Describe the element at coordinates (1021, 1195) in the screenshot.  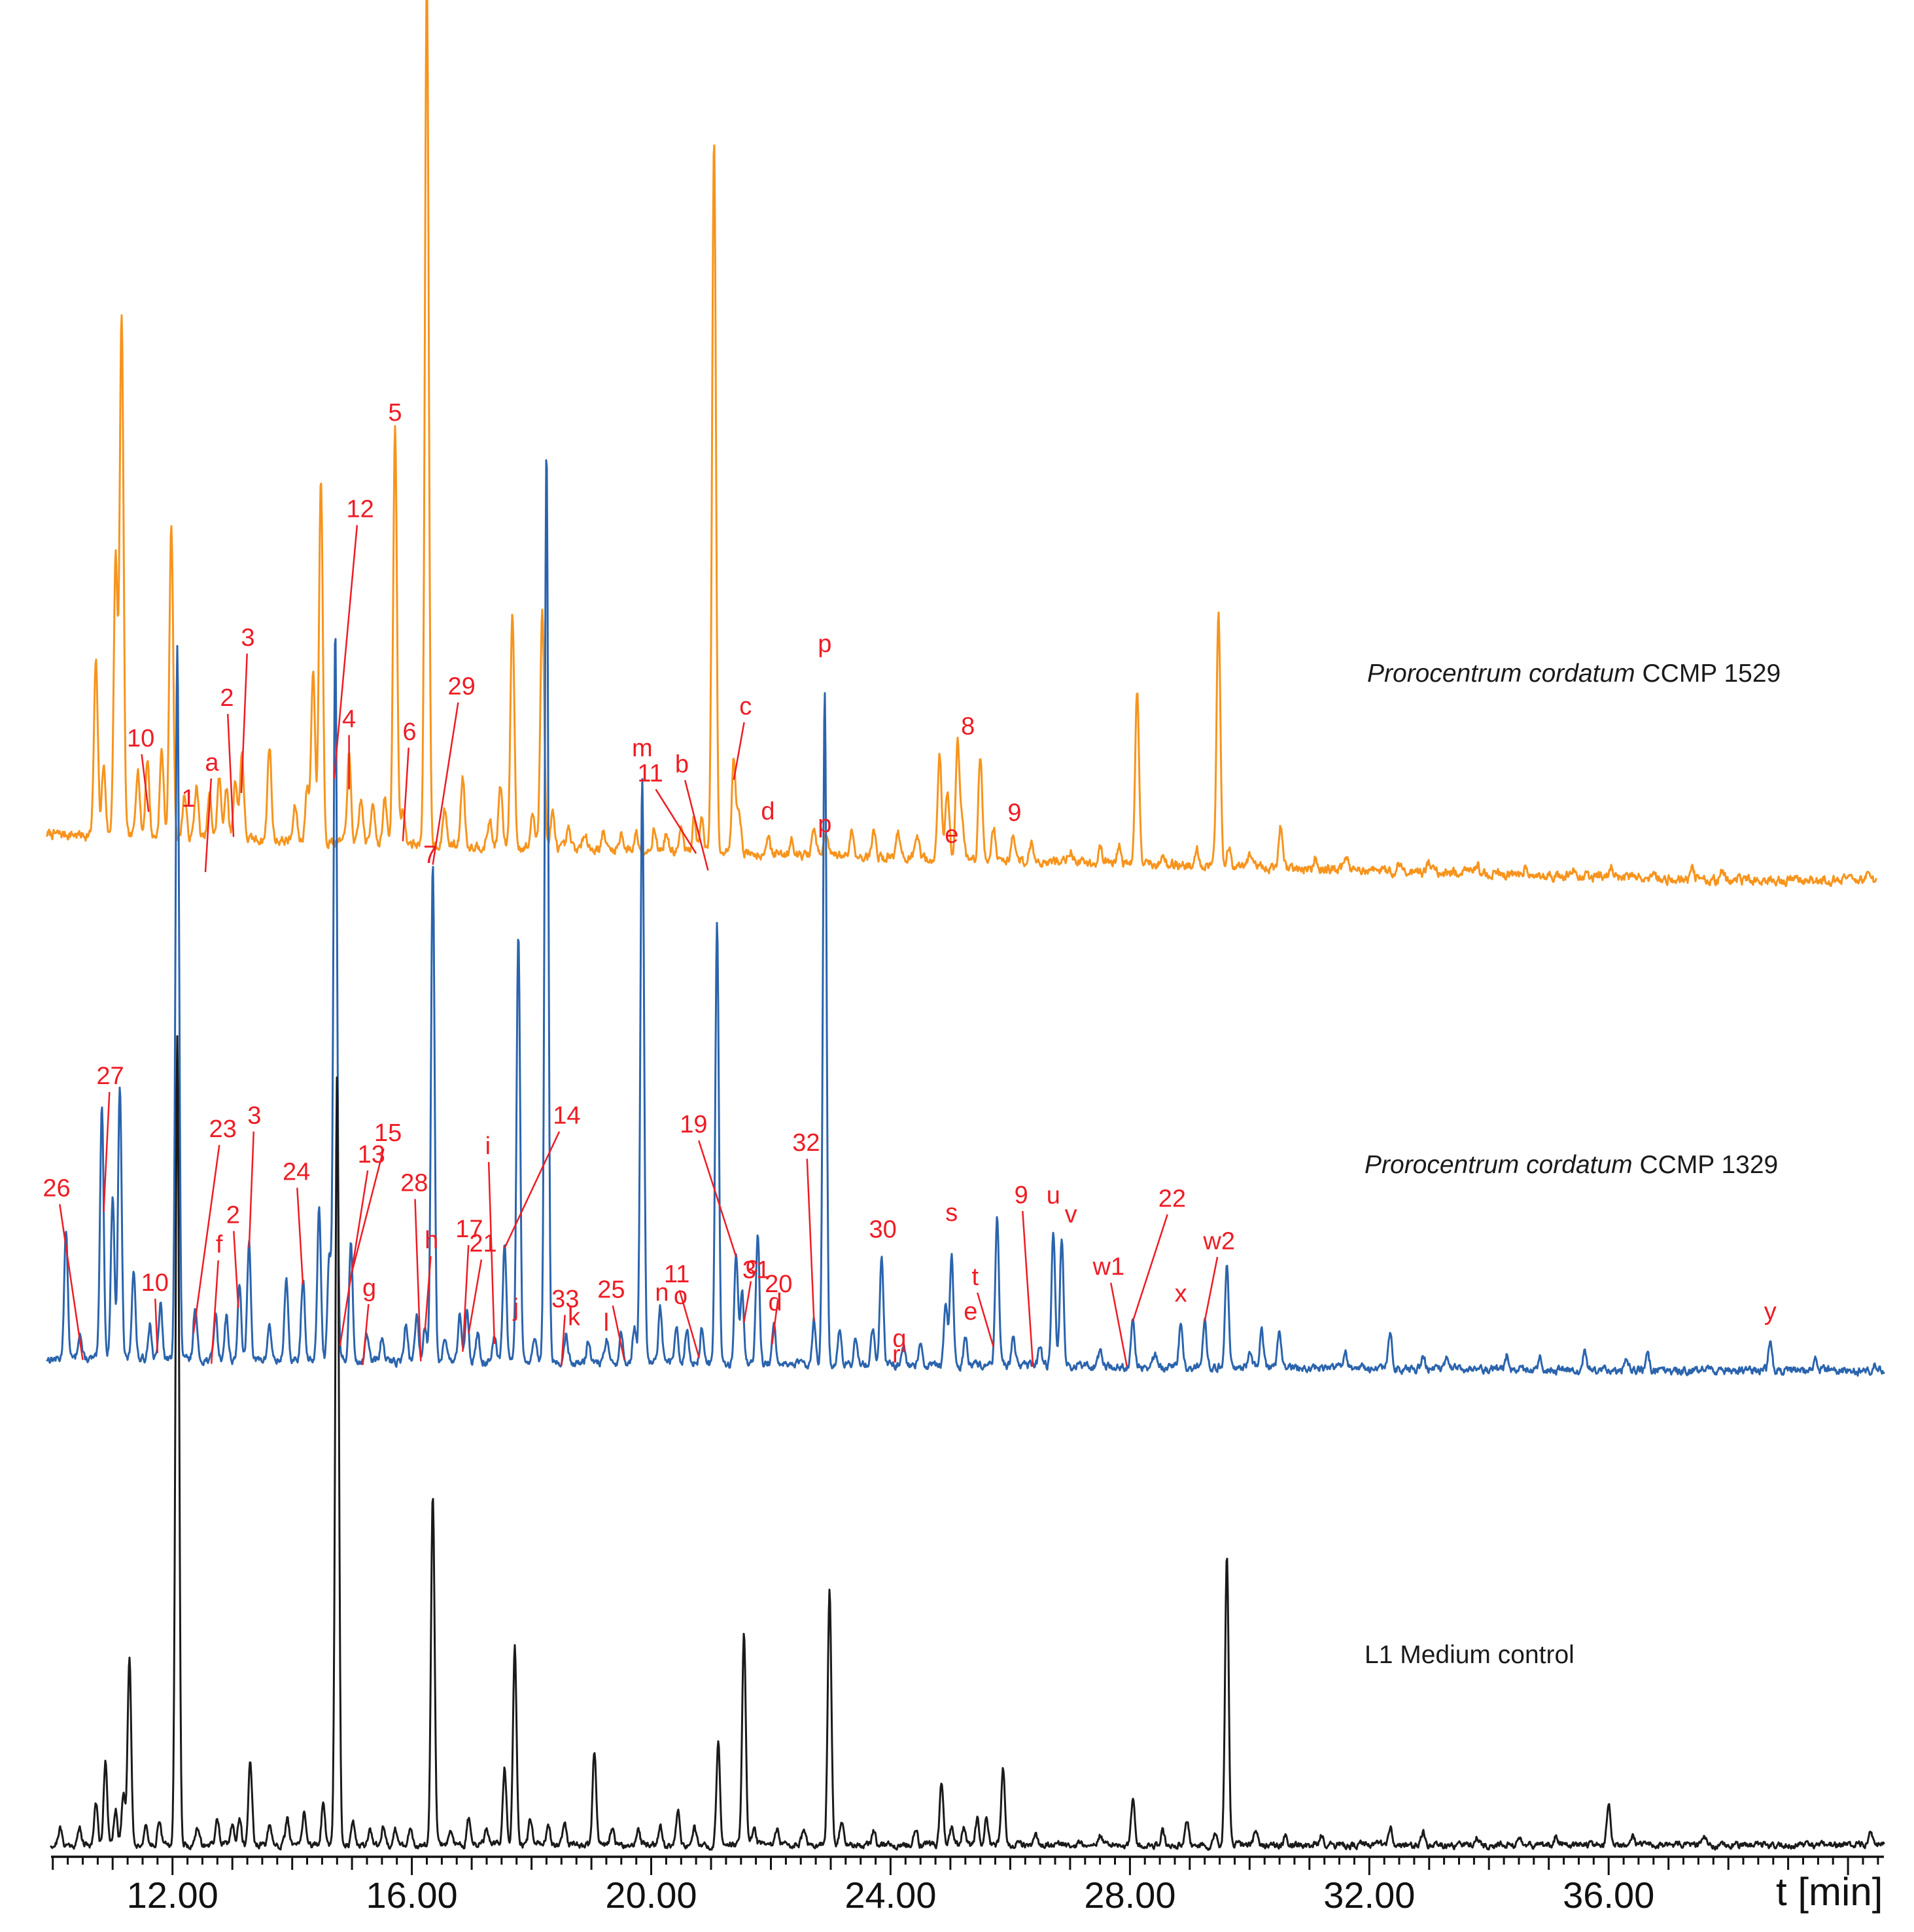
I see `annotation-label-ccmp1329-9: 9` at that location.